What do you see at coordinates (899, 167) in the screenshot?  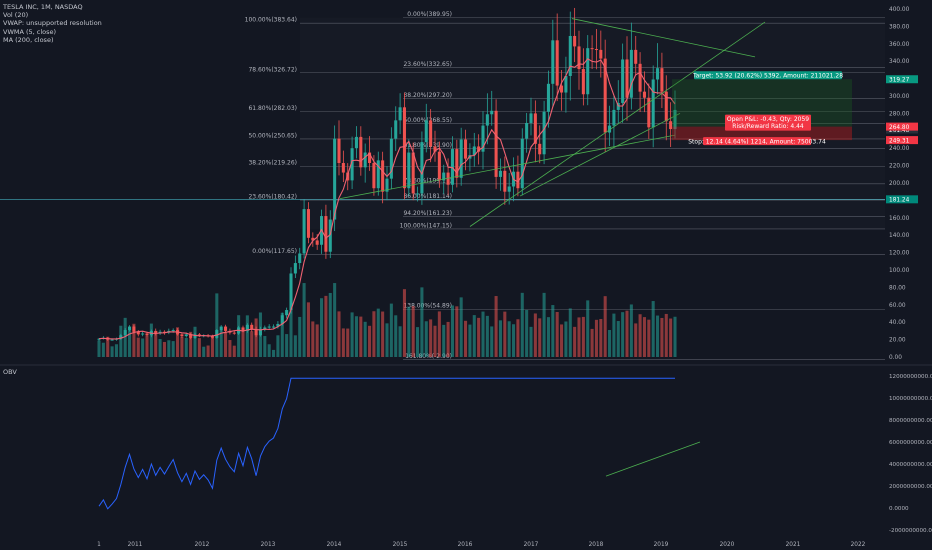 I see `price-tick-label: 220.00` at bounding box center [899, 167].